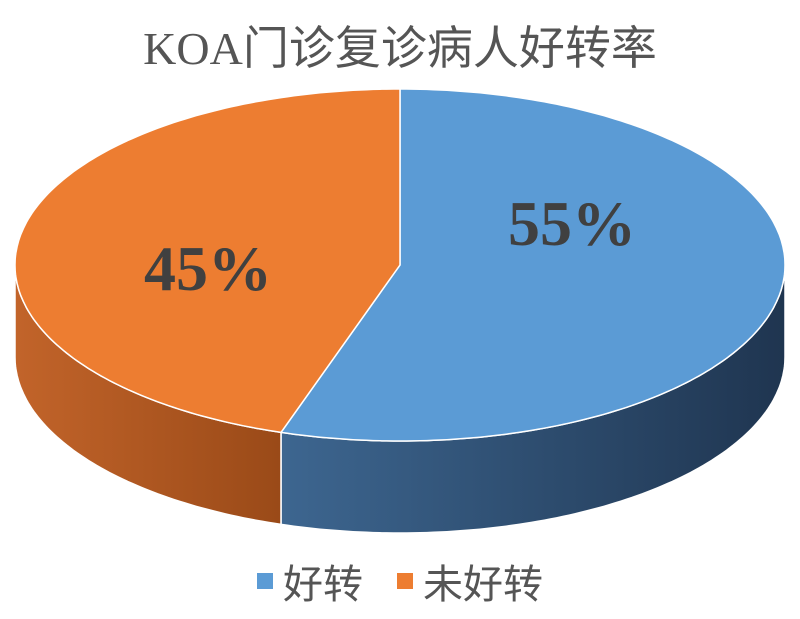 This screenshot has width=800, height=619. Describe the element at coordinates (572, 223) in the screenshot. I see `data-label-0: 55%` at that location.